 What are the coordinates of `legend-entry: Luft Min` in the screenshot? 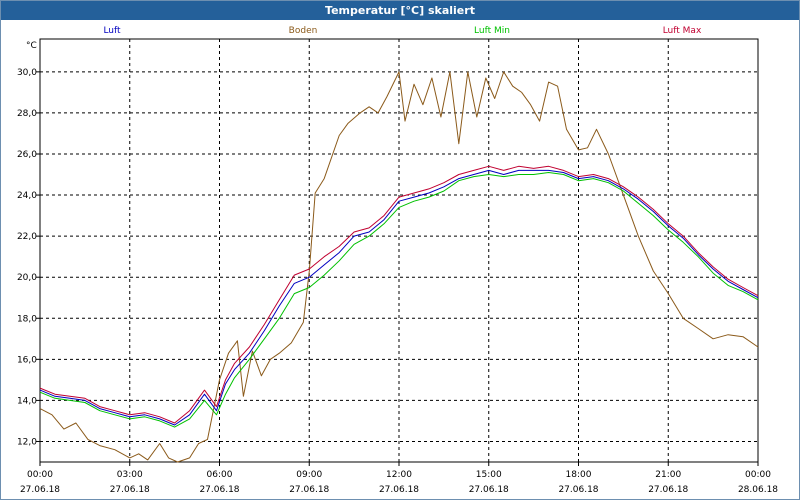 It's located at (492, 31).